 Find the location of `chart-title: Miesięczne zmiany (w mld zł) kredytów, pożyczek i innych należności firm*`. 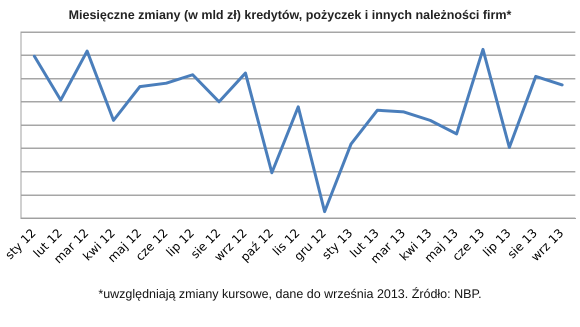

chart-title: Miesięczne zmiany (w mld zł) kredytów, pożyczek i innych należności firm* is located at coordinates (290, 15).